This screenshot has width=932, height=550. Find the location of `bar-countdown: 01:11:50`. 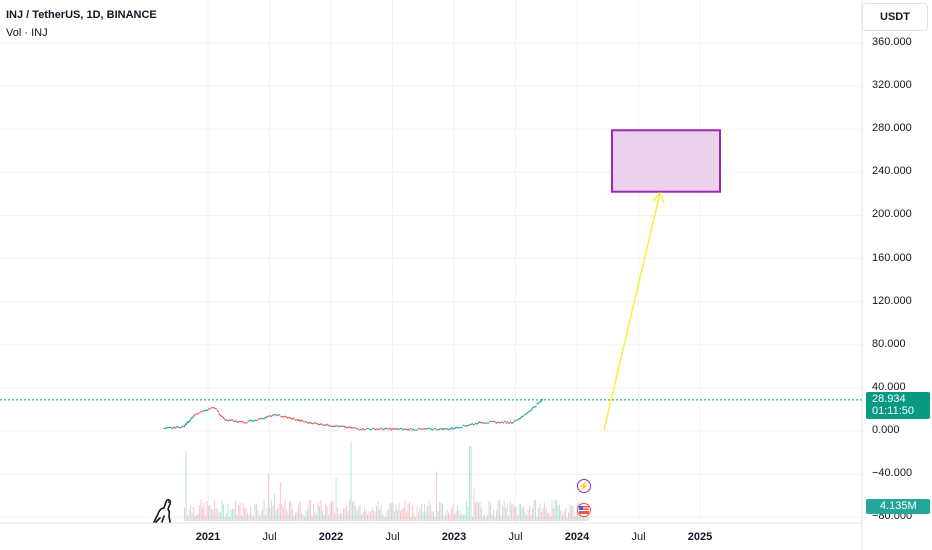

bar-countdown: 01:11:50 is located at coordinates (893, 411).